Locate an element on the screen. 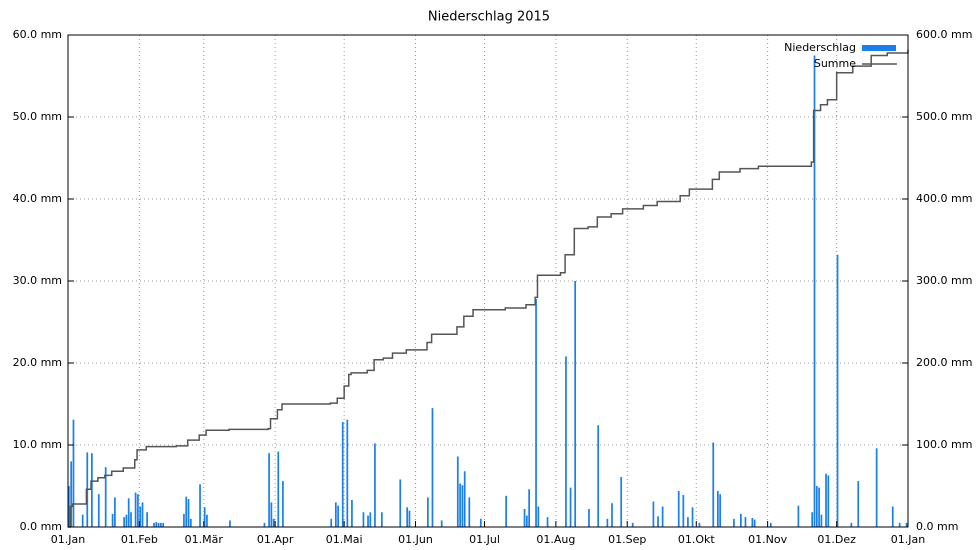 This screenshot has width=980, height=550. x-tick-label: 01.Nov is located at coordinates (767, 539).